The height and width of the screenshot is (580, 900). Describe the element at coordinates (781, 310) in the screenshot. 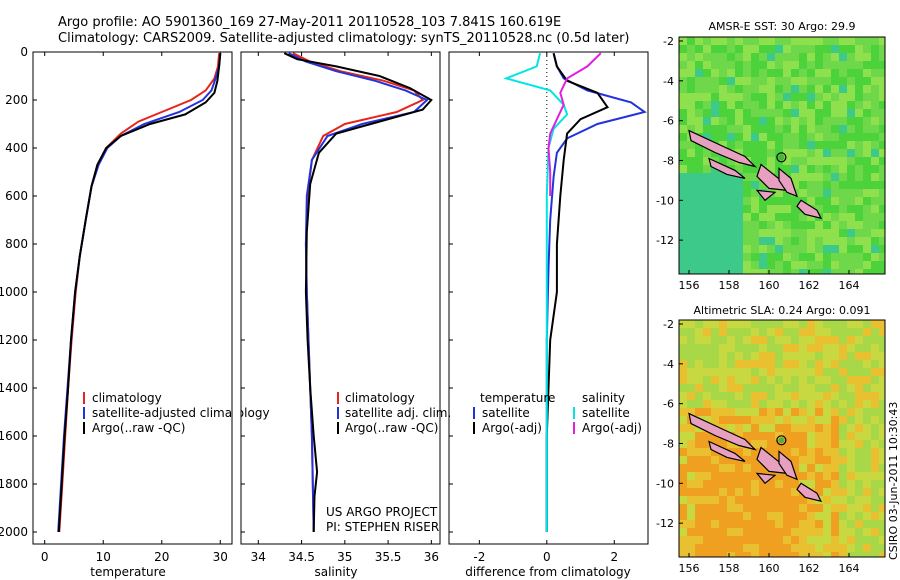

I see `sla-map-title: Altimetric SLA: 0.24 Argo: 0.091` at that location.